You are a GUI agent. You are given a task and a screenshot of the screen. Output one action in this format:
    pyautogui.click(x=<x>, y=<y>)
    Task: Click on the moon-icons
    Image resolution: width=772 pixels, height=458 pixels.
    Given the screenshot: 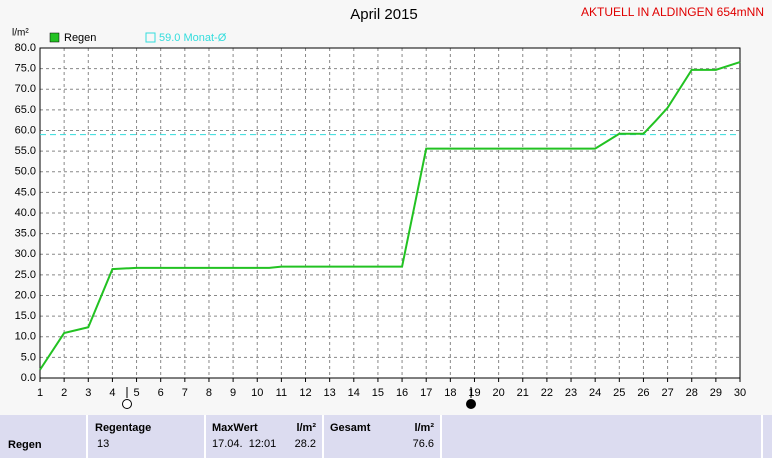 What is the action you would take?
    pyautogui.click(x=299, y=398)
    